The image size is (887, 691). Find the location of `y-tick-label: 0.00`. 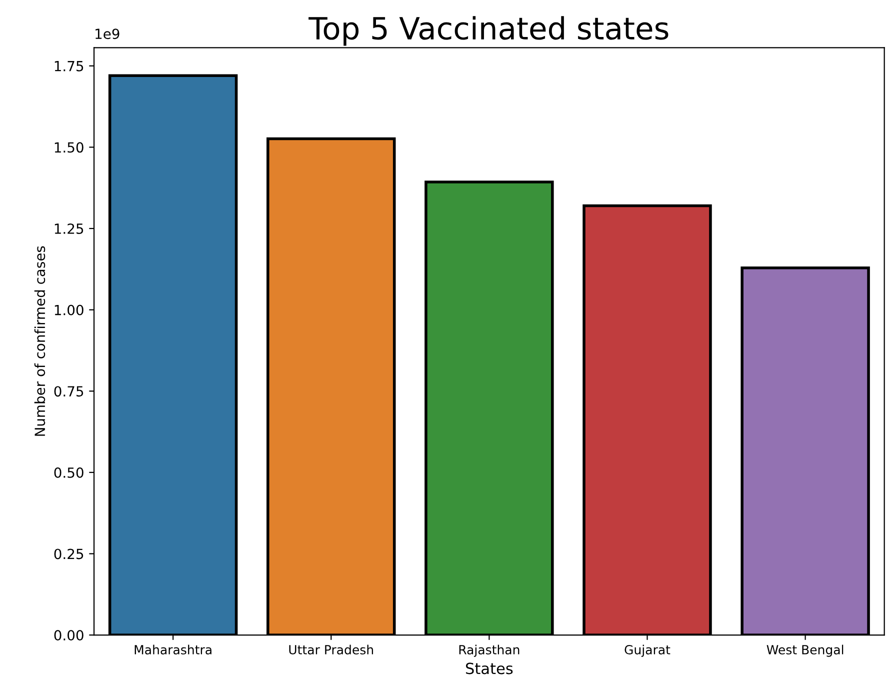

y-tick-label: 0.00 is located at coordinates (69, 635).